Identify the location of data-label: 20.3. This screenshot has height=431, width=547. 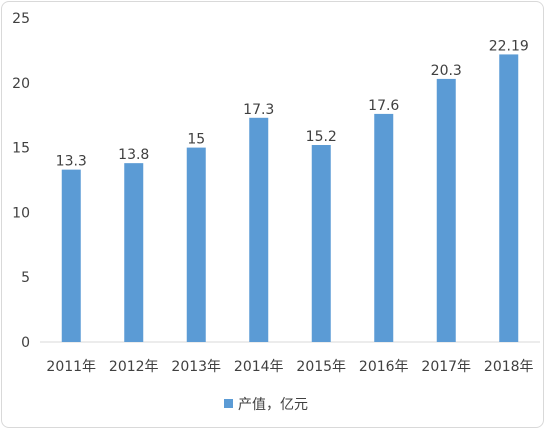
(446, 71).